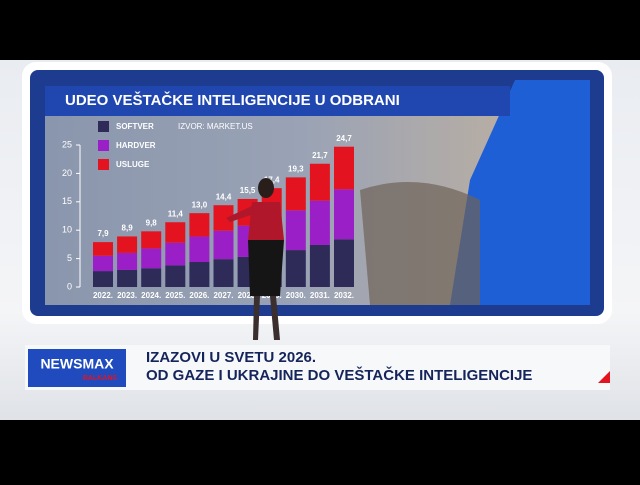  What do you see at coordinates (255, 259) in the screenshot?
I see `presenter` at bounding box center [255, 259].